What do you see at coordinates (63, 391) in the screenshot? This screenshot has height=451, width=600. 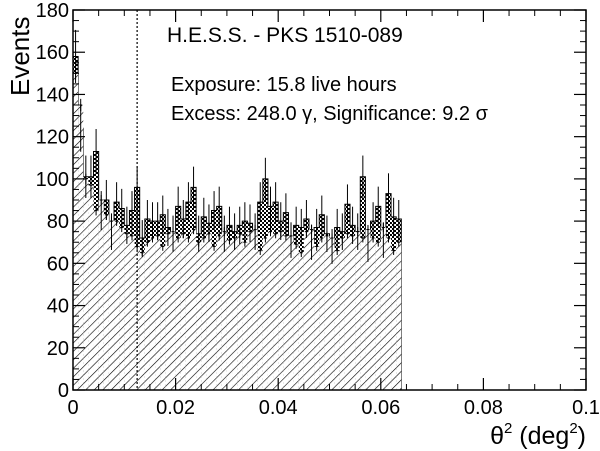 I see `y-tick-label: 0` at bounding box center [63, 391].